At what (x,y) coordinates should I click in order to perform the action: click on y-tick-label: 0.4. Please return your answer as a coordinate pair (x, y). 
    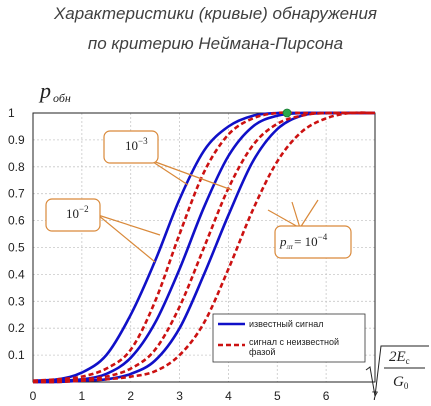
    Looking at the image, I should click on (16, 274).